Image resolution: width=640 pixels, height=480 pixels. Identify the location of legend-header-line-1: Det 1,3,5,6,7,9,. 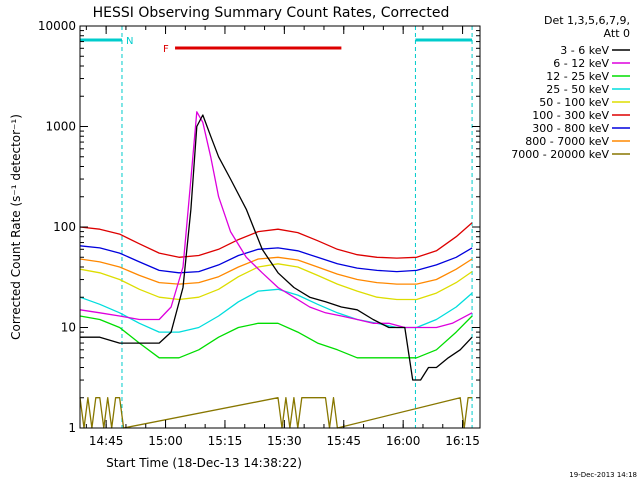
(587, 20).